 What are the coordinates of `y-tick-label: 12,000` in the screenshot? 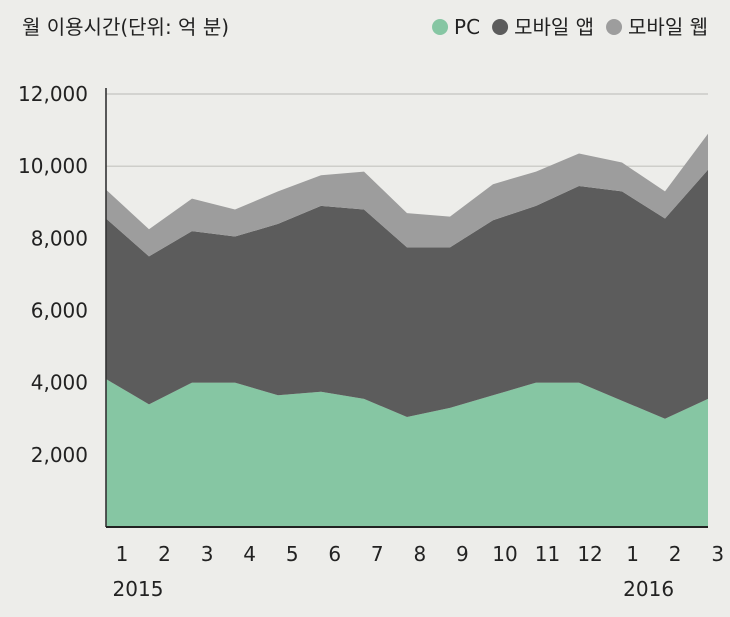 It's located at (53, 94).